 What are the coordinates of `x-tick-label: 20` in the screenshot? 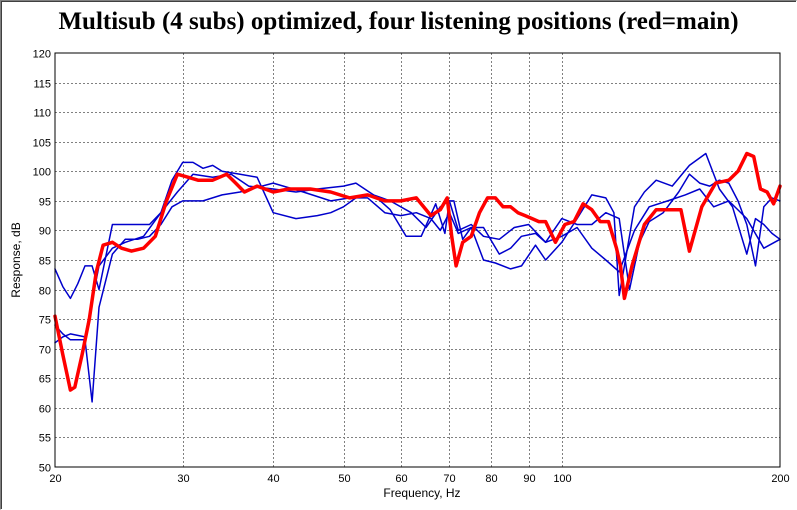 It's located at (55, 479).